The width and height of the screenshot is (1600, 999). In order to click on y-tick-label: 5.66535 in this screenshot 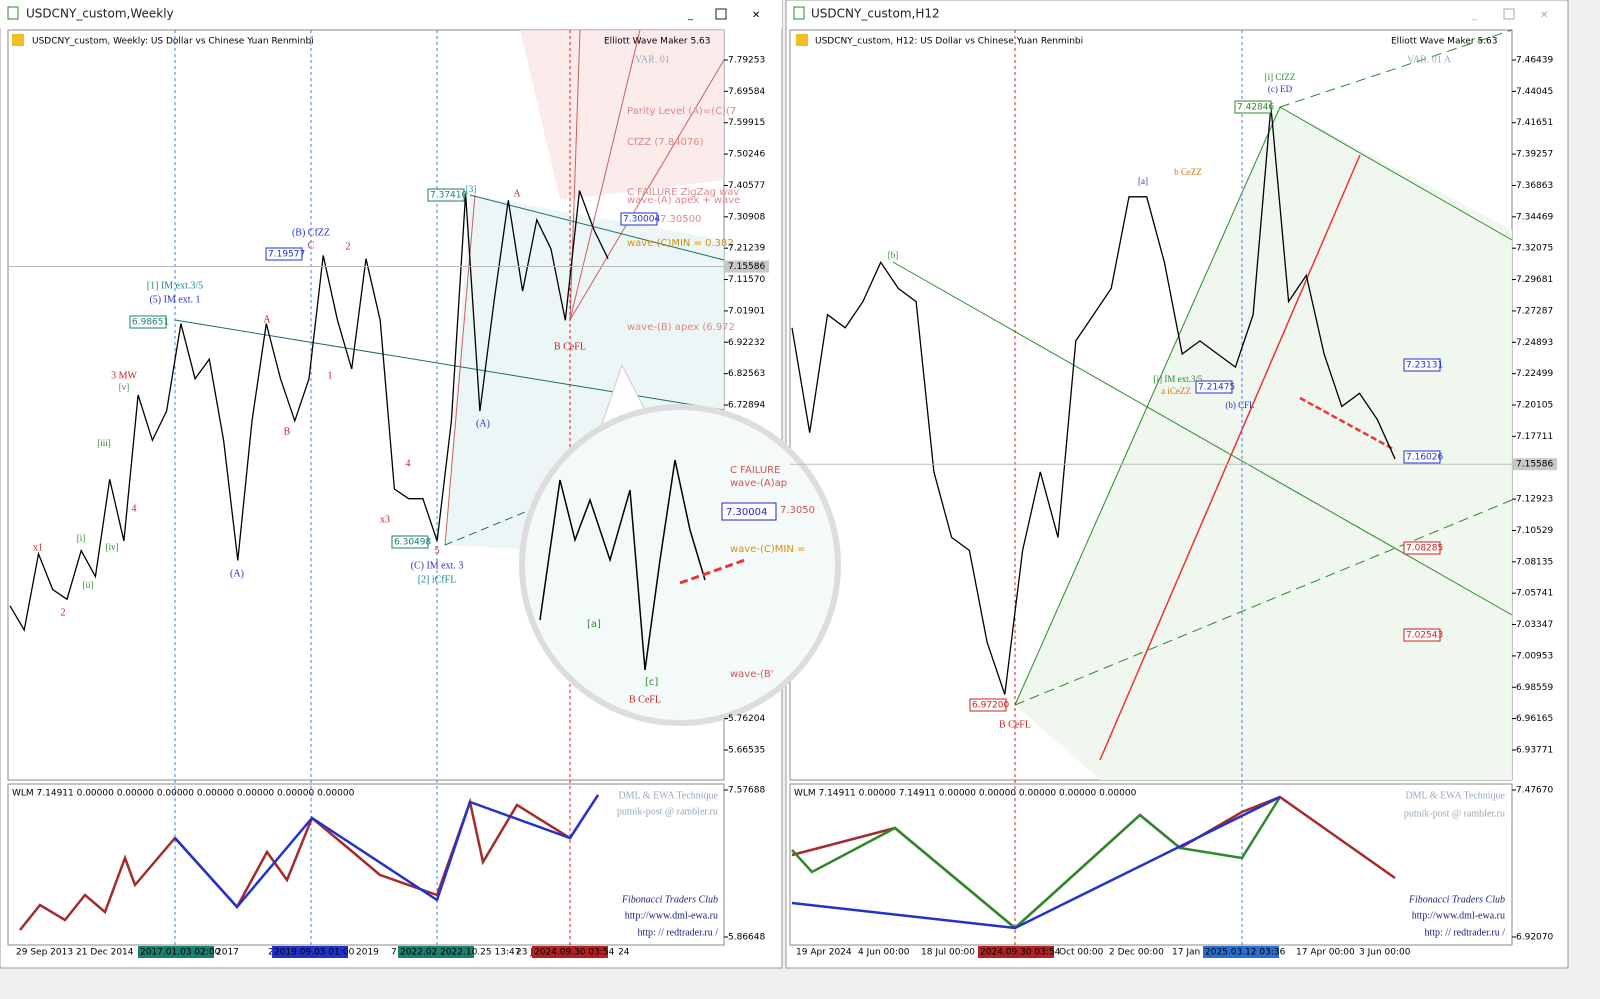, I will do `click(746, 751)`.